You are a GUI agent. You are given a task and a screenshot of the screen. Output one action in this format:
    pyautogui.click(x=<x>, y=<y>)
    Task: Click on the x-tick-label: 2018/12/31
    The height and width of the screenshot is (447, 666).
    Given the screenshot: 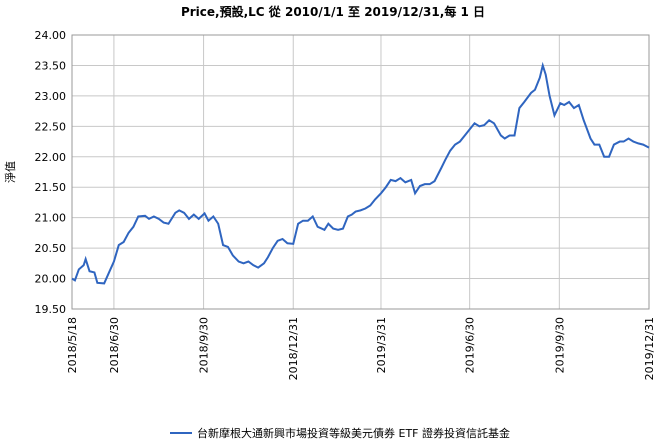 What is the action you would take?
    pyautogui.click(x=293, y=348)
    